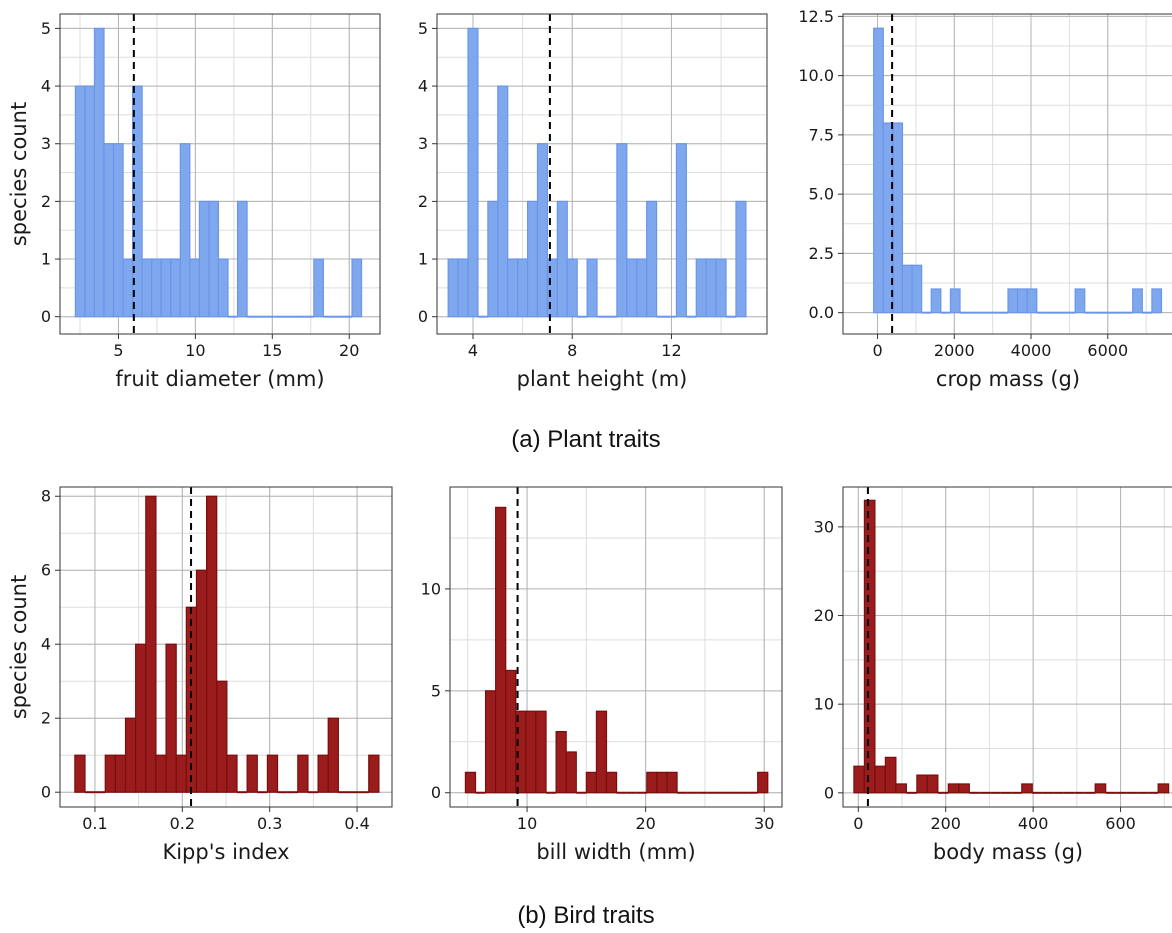 The height and width of the screenshot is (933, 1172). Describe the element at coordinates (19, 174) in the screenshot. I see `y-axis-label: species count` at that location.